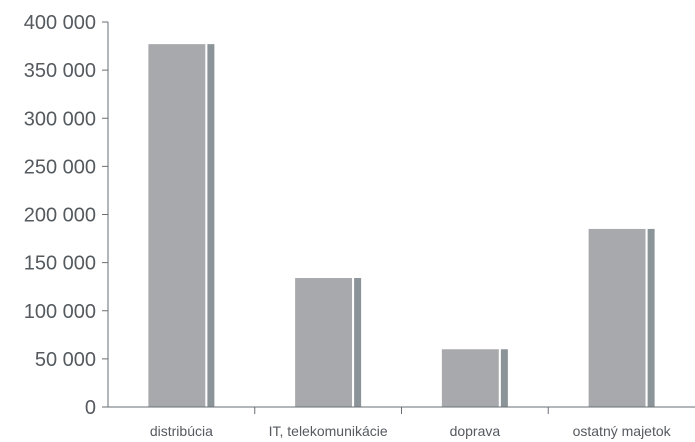 The image size is (695, 442). What do you see at coordinates (353, 342) in the screenshot?
I see `bar-1-highlight` at bounding box center [353, 342].